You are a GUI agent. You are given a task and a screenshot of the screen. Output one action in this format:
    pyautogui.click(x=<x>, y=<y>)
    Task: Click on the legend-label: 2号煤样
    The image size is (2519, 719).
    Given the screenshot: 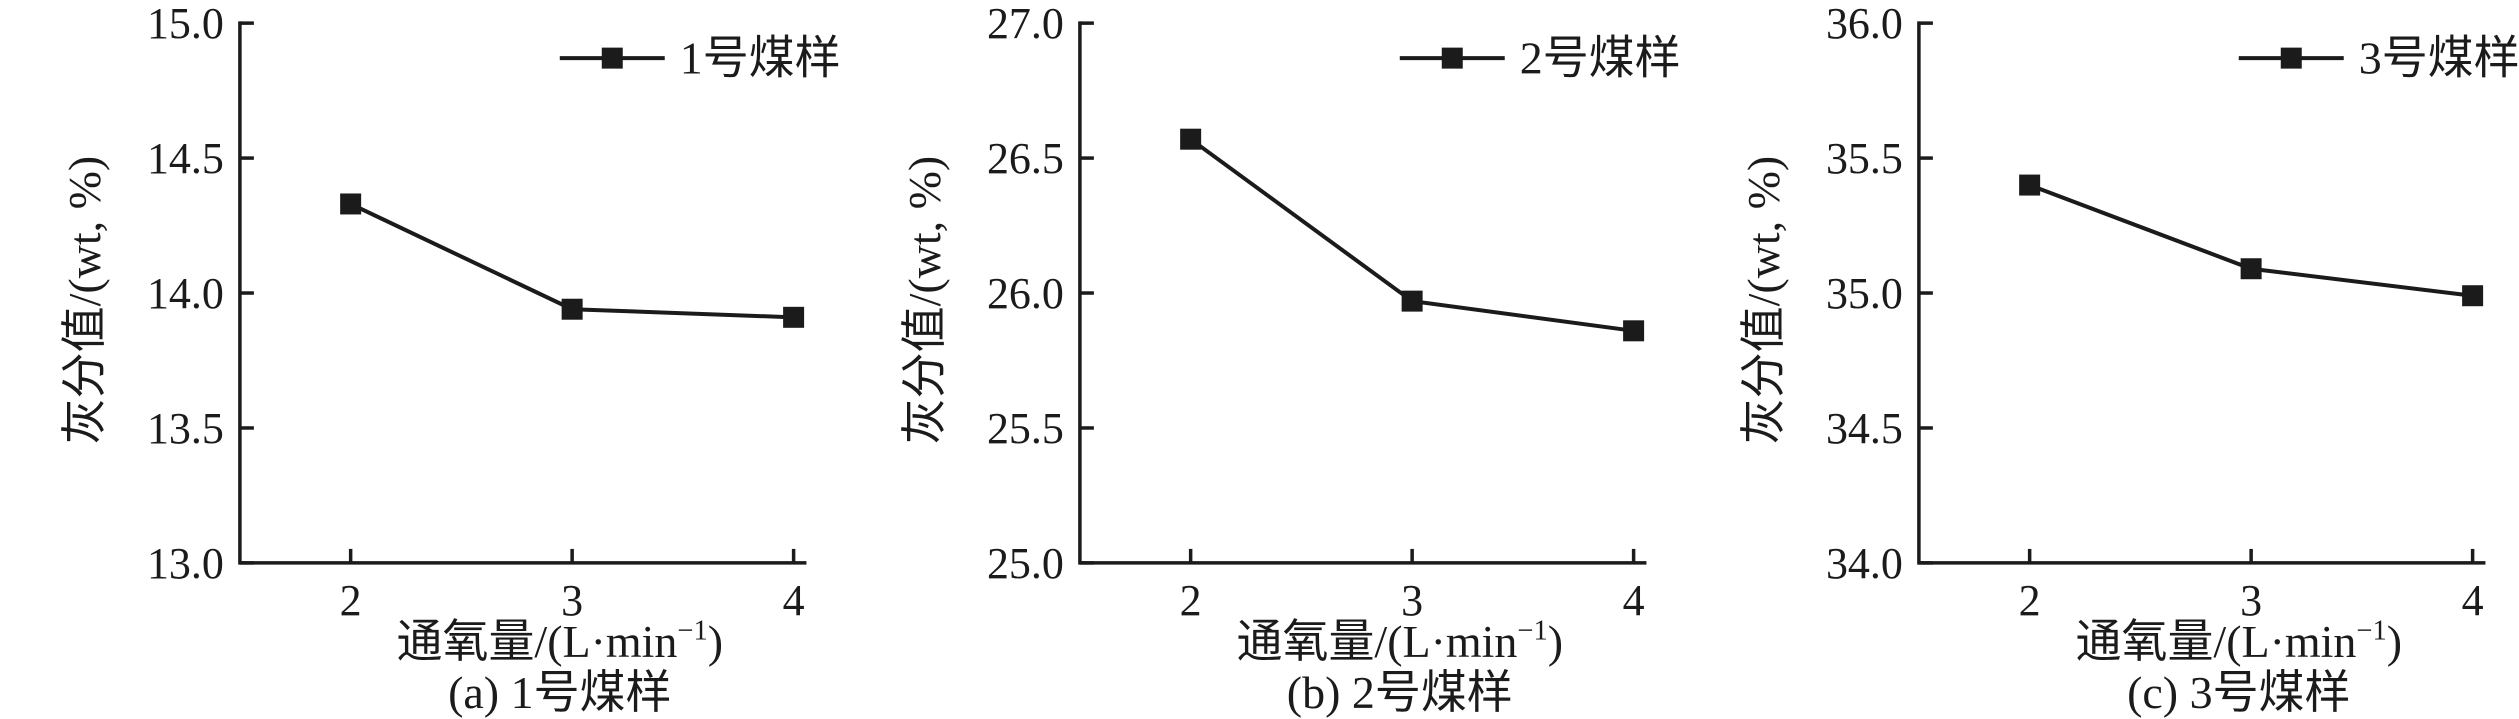 What is the action you would take?
    pyautogui.click(x=1599, y=58)
    